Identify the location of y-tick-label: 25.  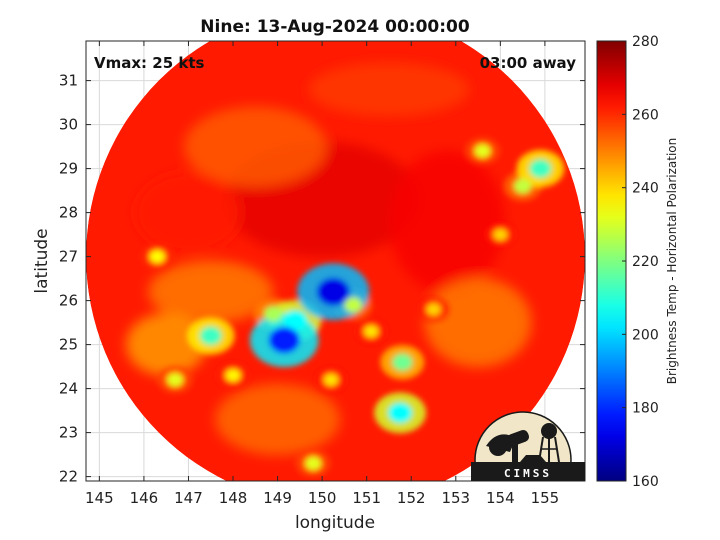
(68, 345).